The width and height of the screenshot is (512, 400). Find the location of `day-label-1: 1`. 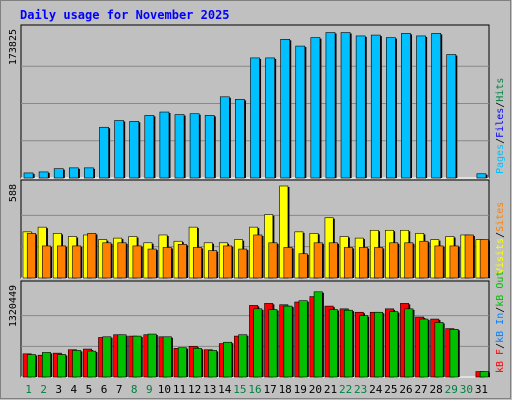

day-label-1: 1 is located at coordinates (28, 389).